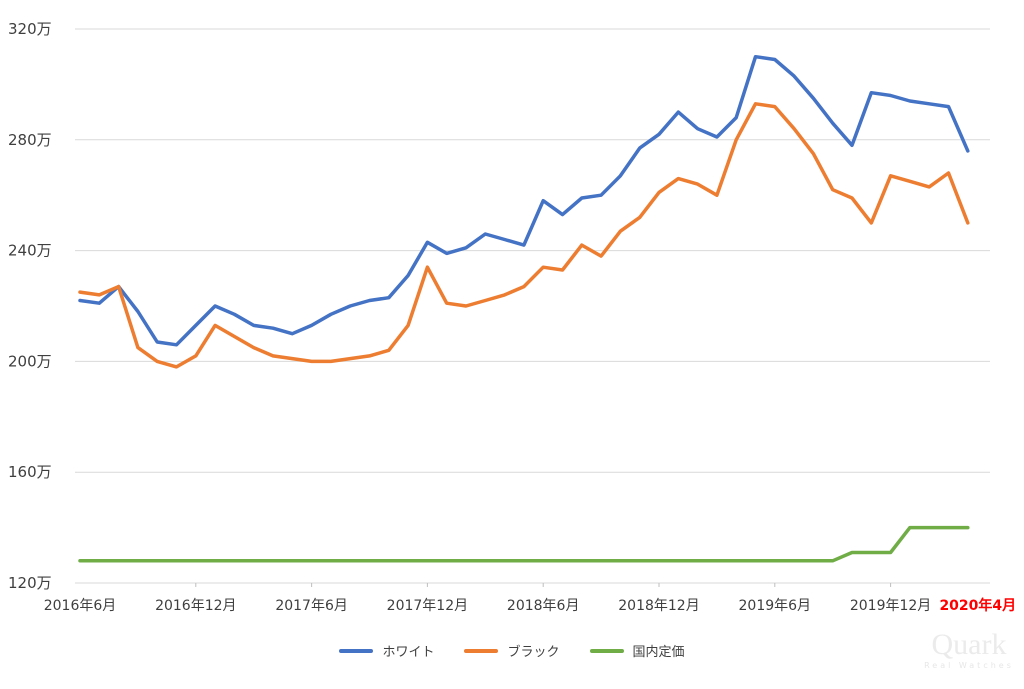 This screenshot has width=1024, height=689. What do you see at coordinates (30, 361) in the screenshot?
I see `y-axis-label: 200万` at bounding box center [30, 361].